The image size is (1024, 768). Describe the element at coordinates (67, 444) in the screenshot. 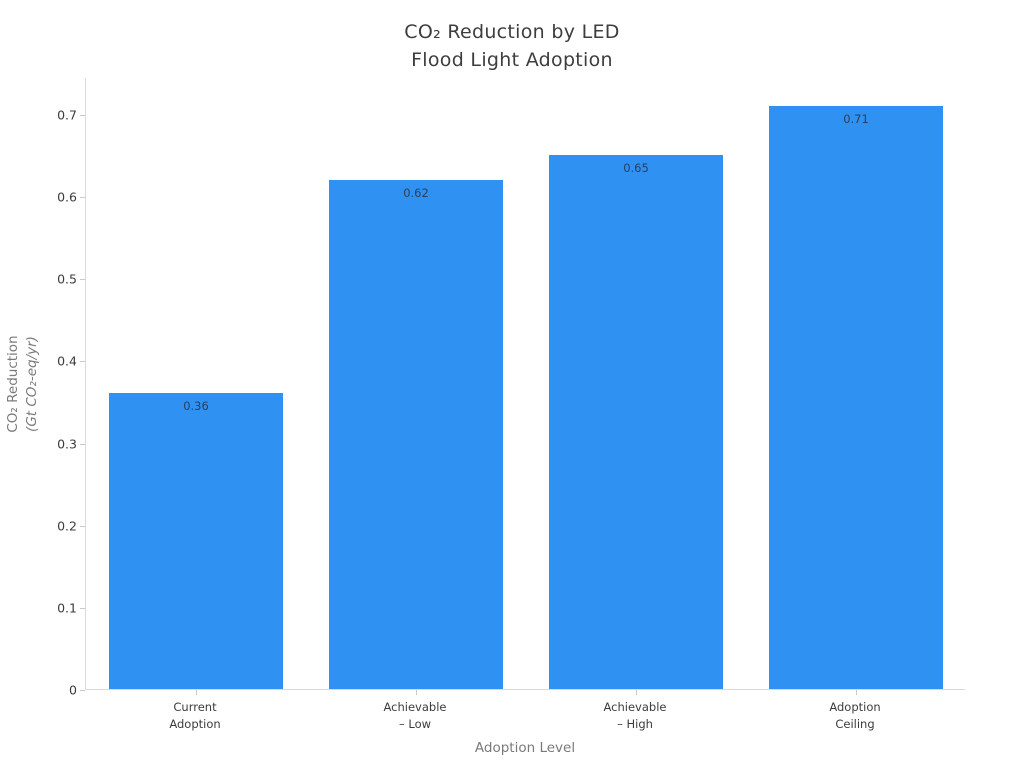

I see `y-tick-label-3: 0.3` at that location.